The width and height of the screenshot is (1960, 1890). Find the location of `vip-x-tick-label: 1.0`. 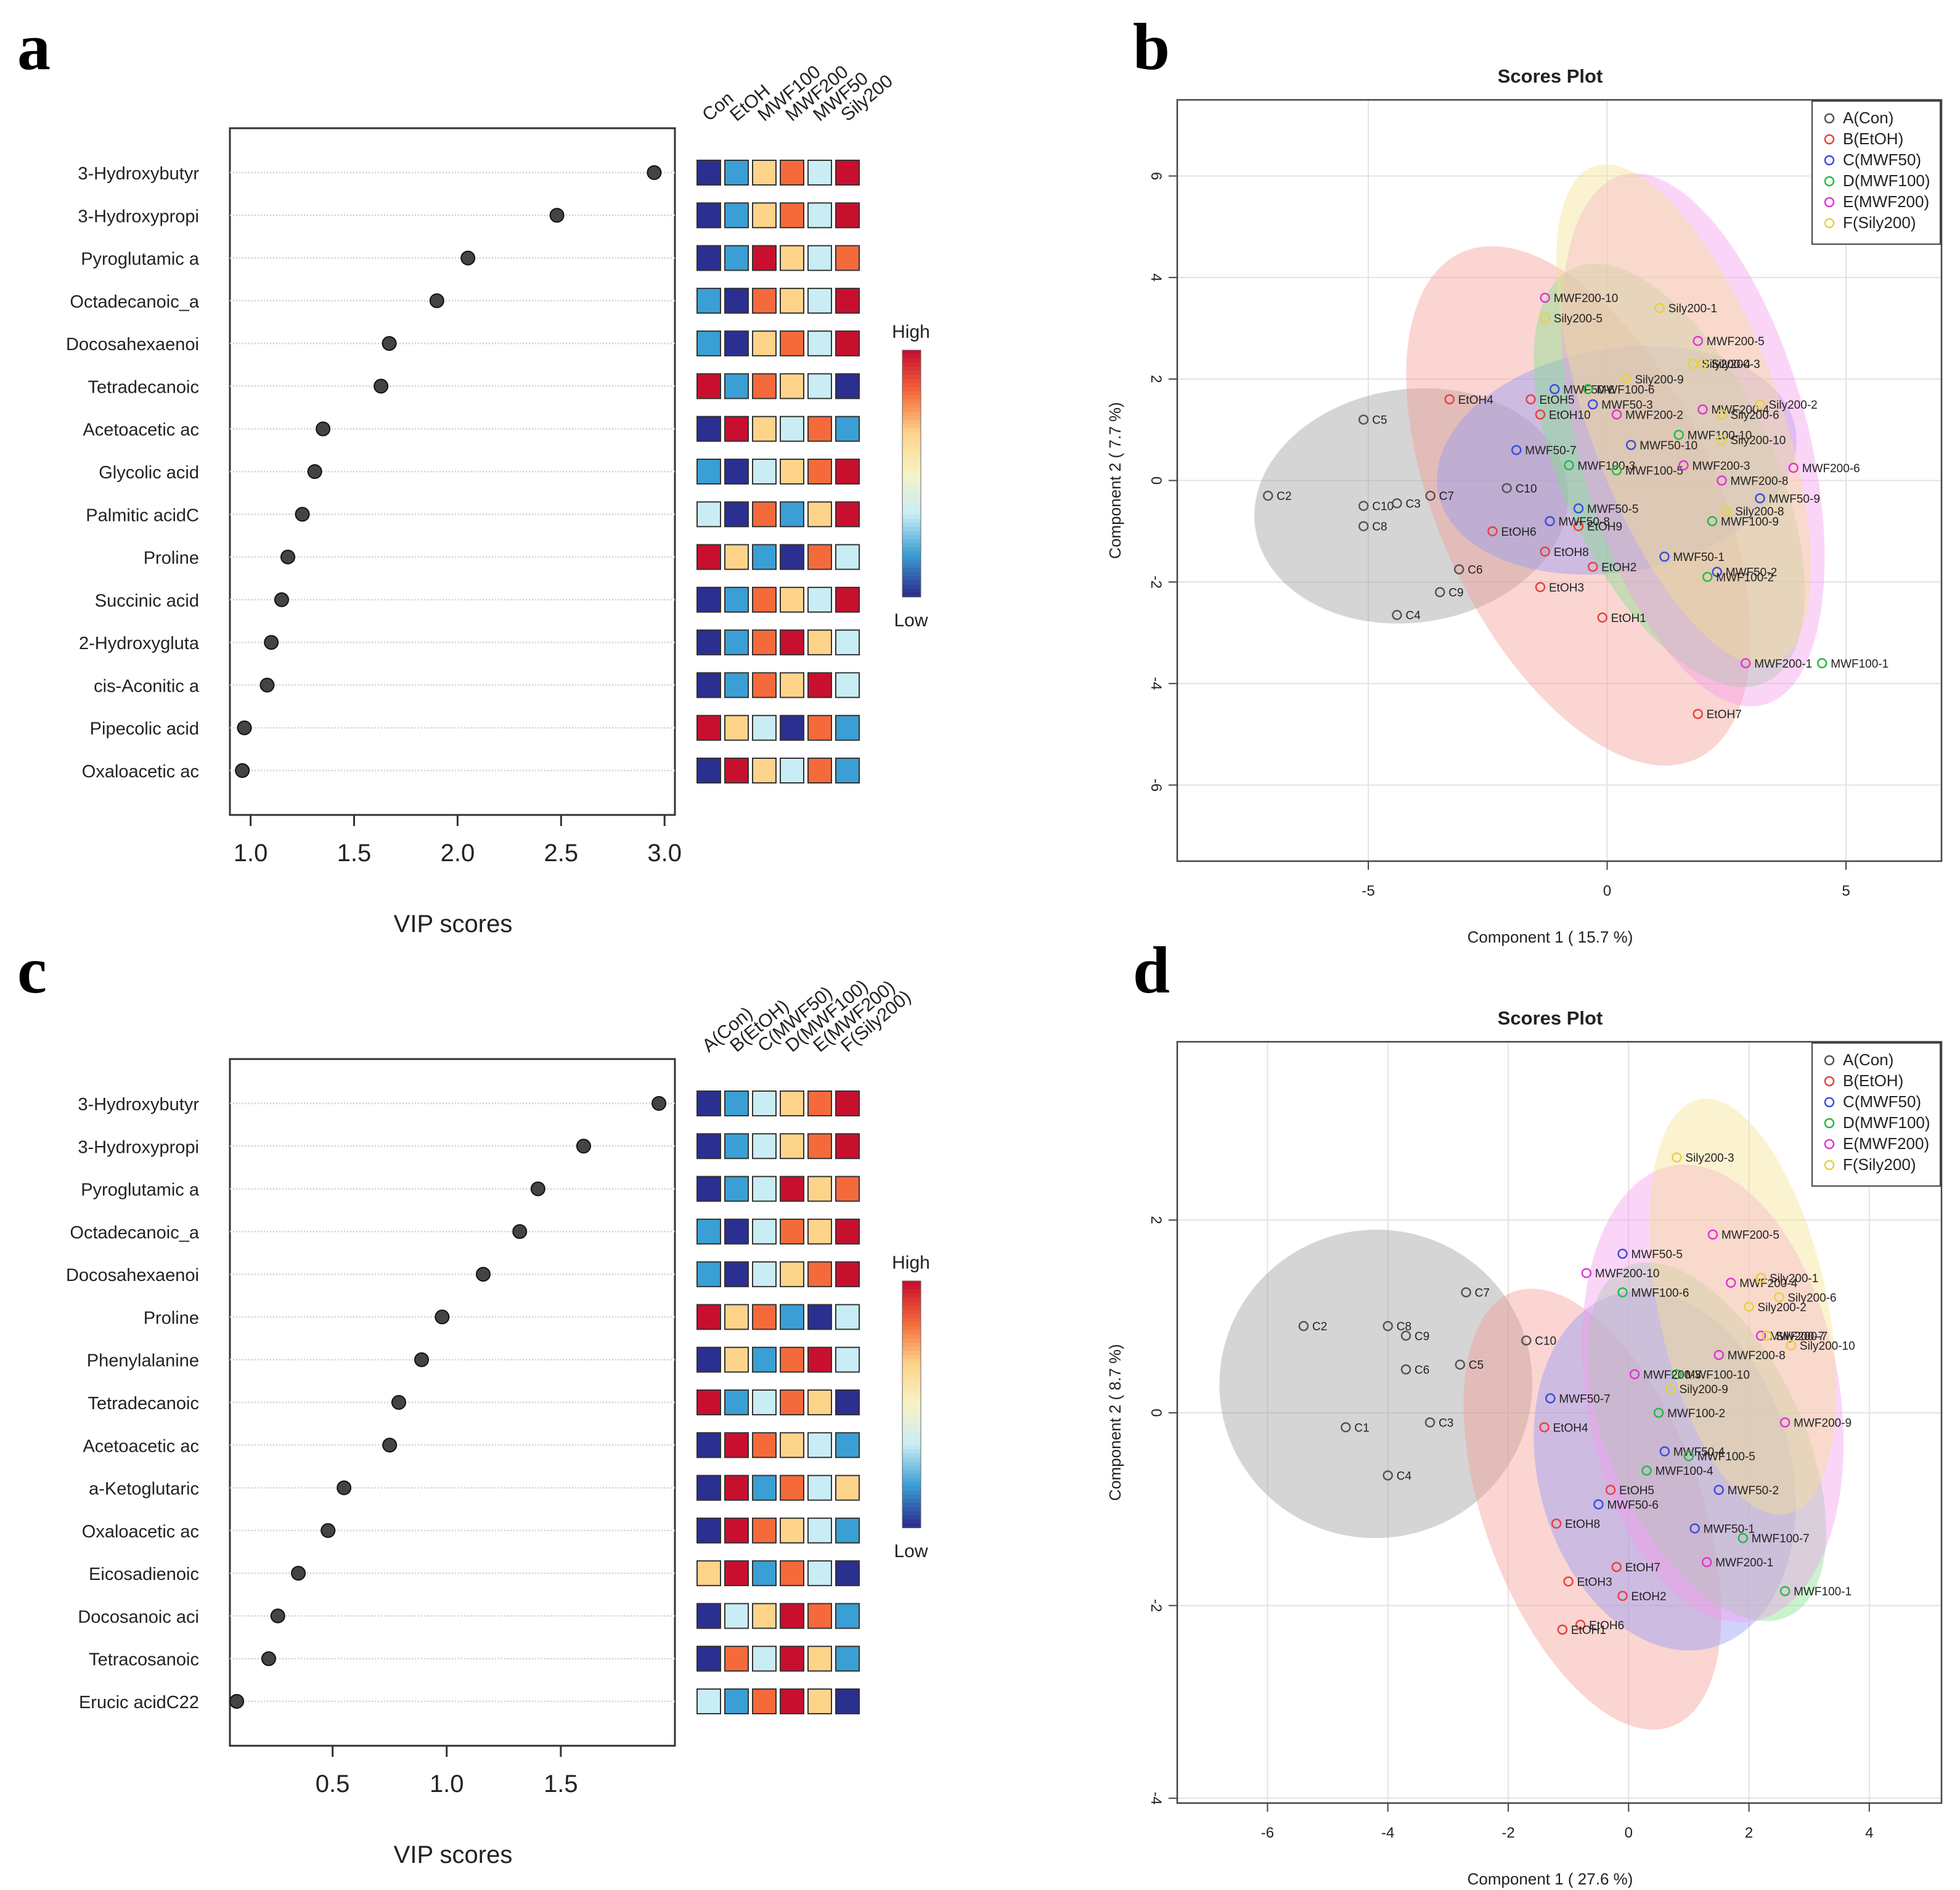

vip-x-tick-label: 1.0 is located at coordinates (251, 853).